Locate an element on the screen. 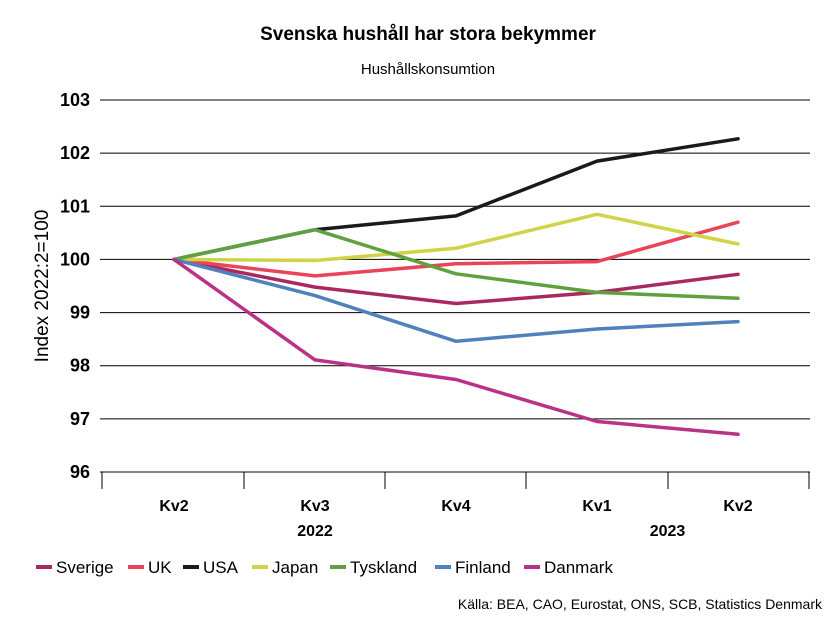  legend-entry: Japan is located at coordinates (295, 567).